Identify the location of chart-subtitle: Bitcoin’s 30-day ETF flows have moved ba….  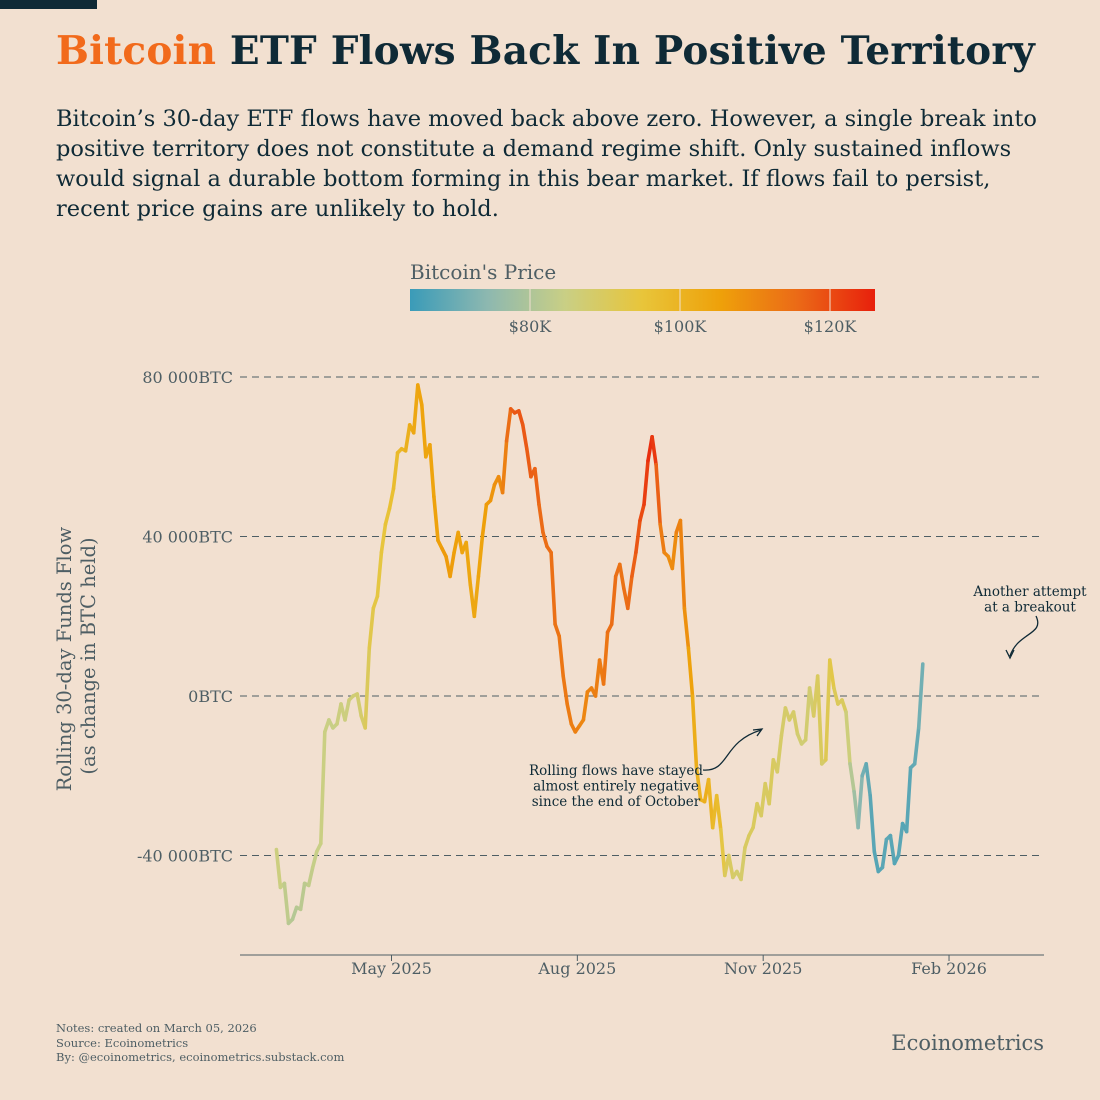
(546, 164).